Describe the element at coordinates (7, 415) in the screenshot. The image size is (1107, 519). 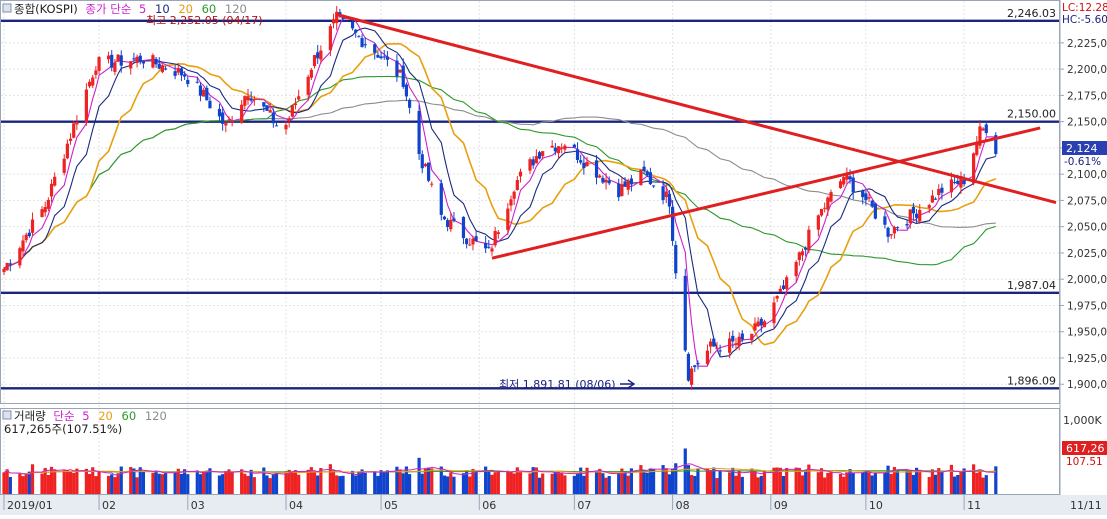
I see `volume-settings-icon` at that location.